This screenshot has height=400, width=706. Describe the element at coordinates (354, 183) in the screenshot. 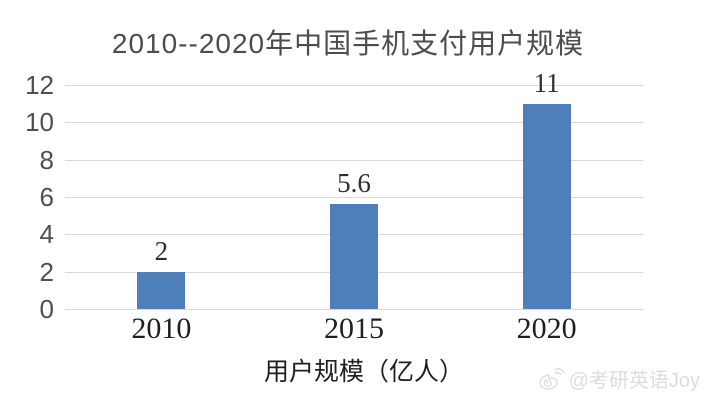

I see `bar-value-label: 5.6` at that location.